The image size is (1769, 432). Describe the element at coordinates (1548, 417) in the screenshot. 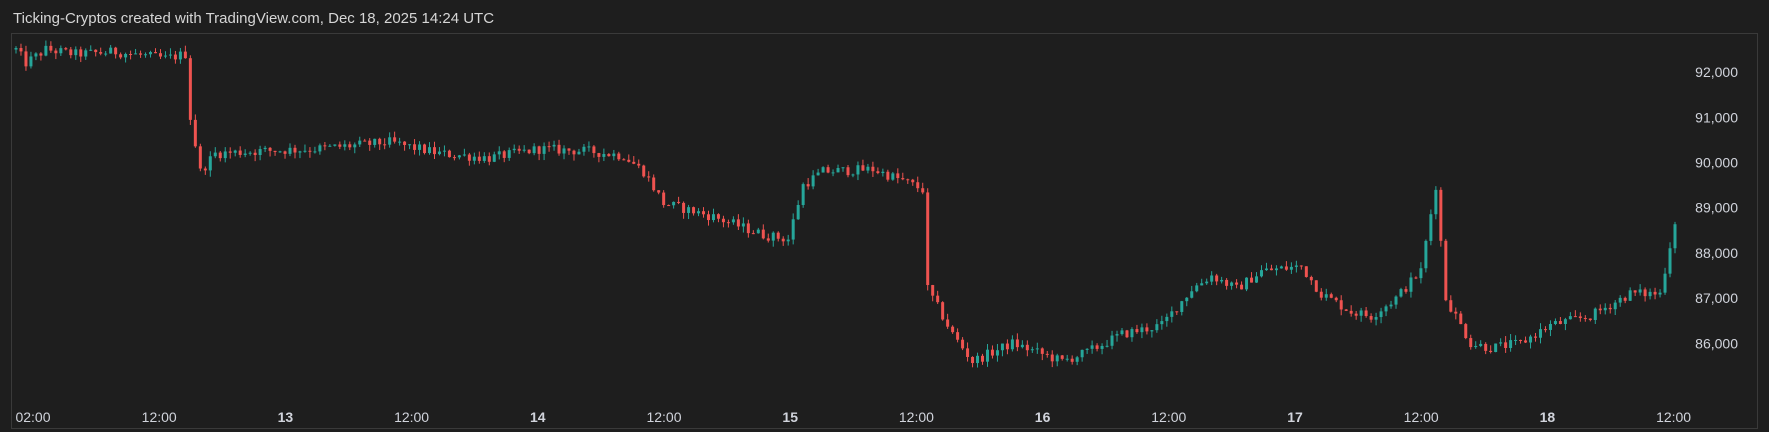

I see `x-tick-label: 18` at that location.